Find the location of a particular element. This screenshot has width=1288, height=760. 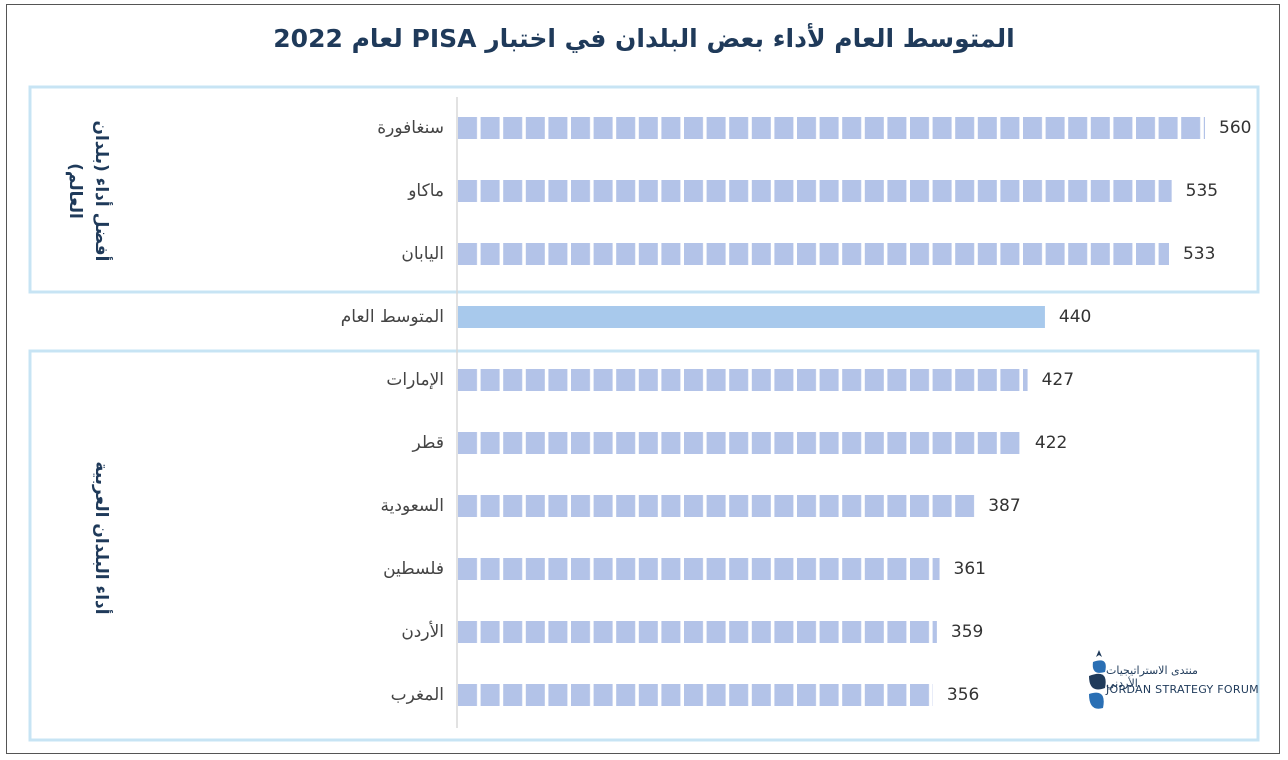

category-label: فلسطين is located at coordinates (413, 569).